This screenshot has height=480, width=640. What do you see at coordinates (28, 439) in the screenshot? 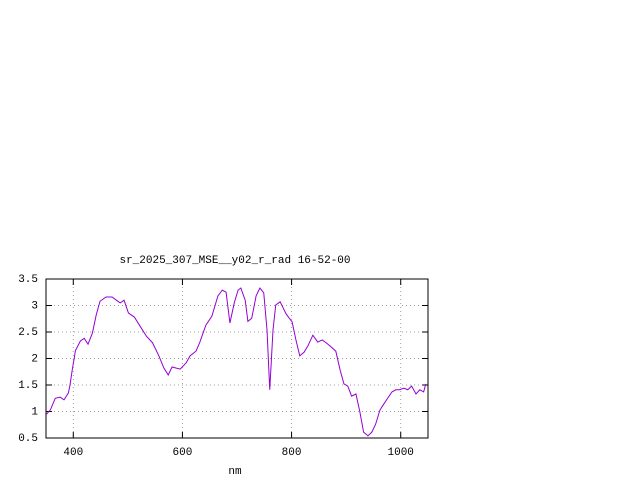
I see `y-tick-label: 0.5` at bounding box center [28, 439].